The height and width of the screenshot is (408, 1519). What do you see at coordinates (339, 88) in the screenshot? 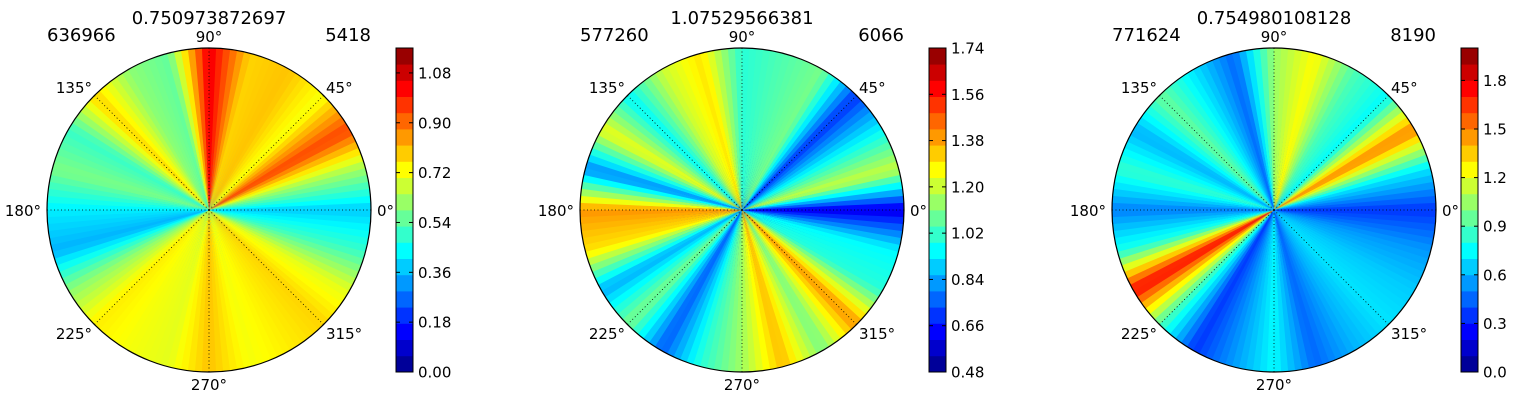
I see `angle-tick-label: 45°` at bounding box center [339, 88].